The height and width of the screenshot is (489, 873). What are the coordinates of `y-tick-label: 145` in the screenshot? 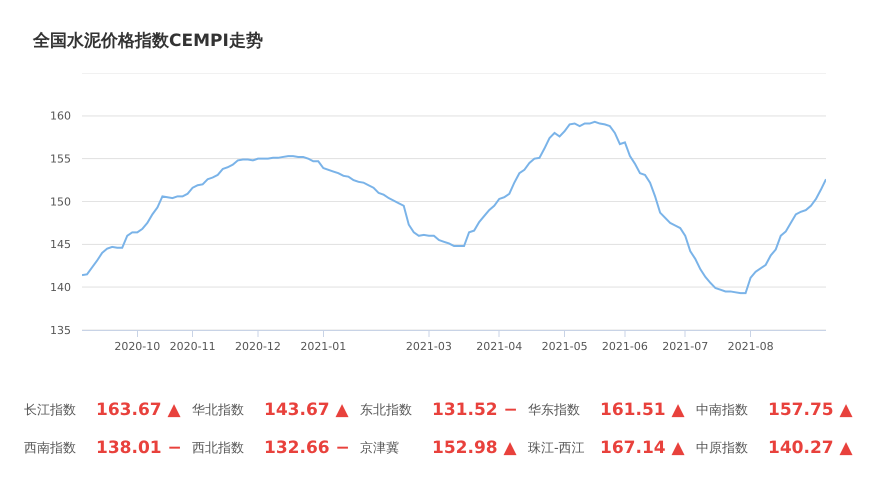 It's located at (60, 245).